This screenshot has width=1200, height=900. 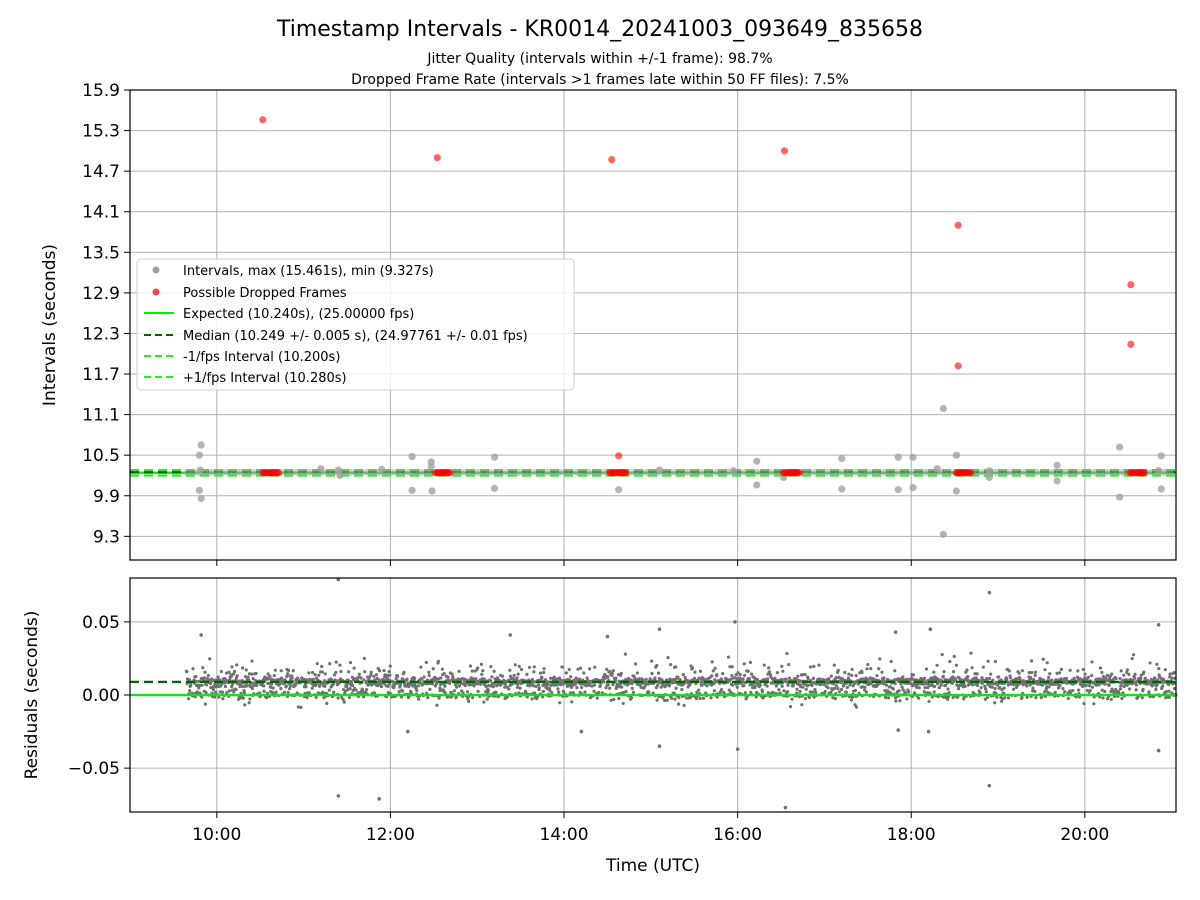 I want to click on dropped-frame-point, so click(x=1131, y=344).